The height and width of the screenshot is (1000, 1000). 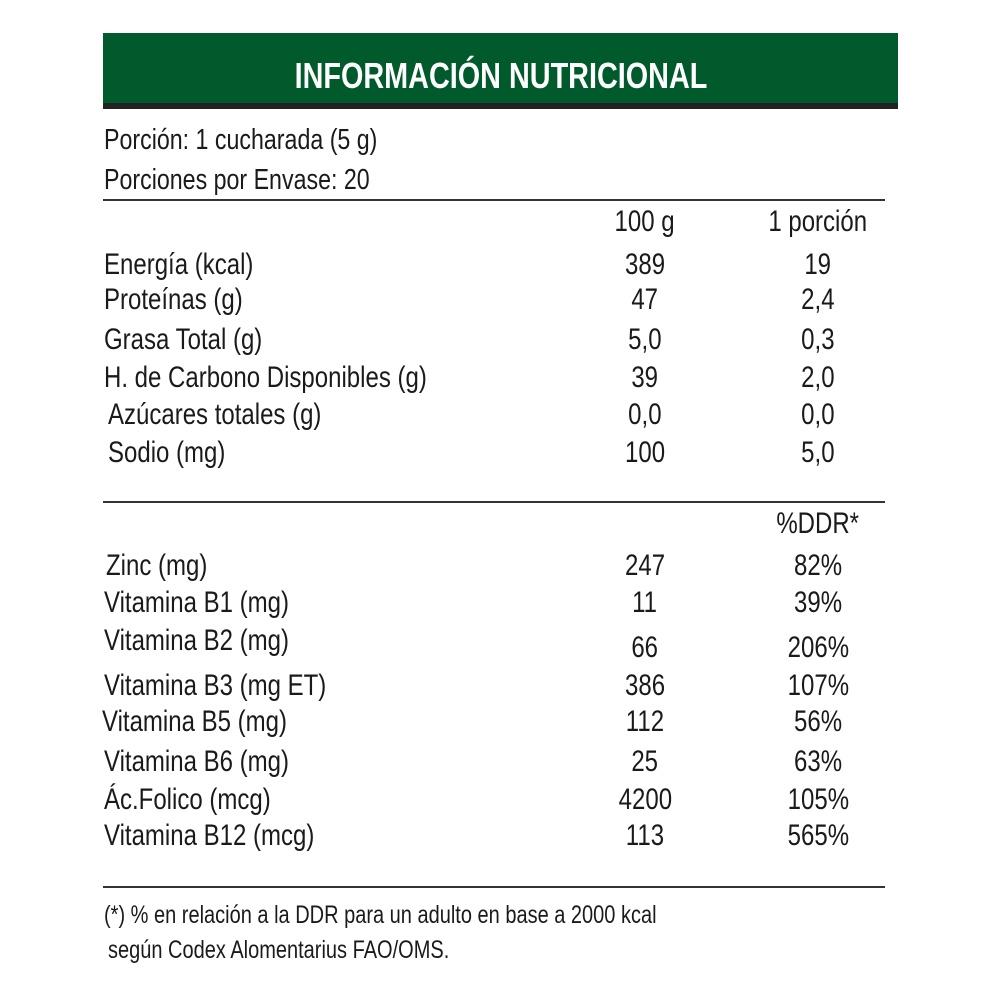 What do you see at coordinates (645, 799) in the screenshot?
I see `value-100g: 4200` at bounding box center [645, 799].